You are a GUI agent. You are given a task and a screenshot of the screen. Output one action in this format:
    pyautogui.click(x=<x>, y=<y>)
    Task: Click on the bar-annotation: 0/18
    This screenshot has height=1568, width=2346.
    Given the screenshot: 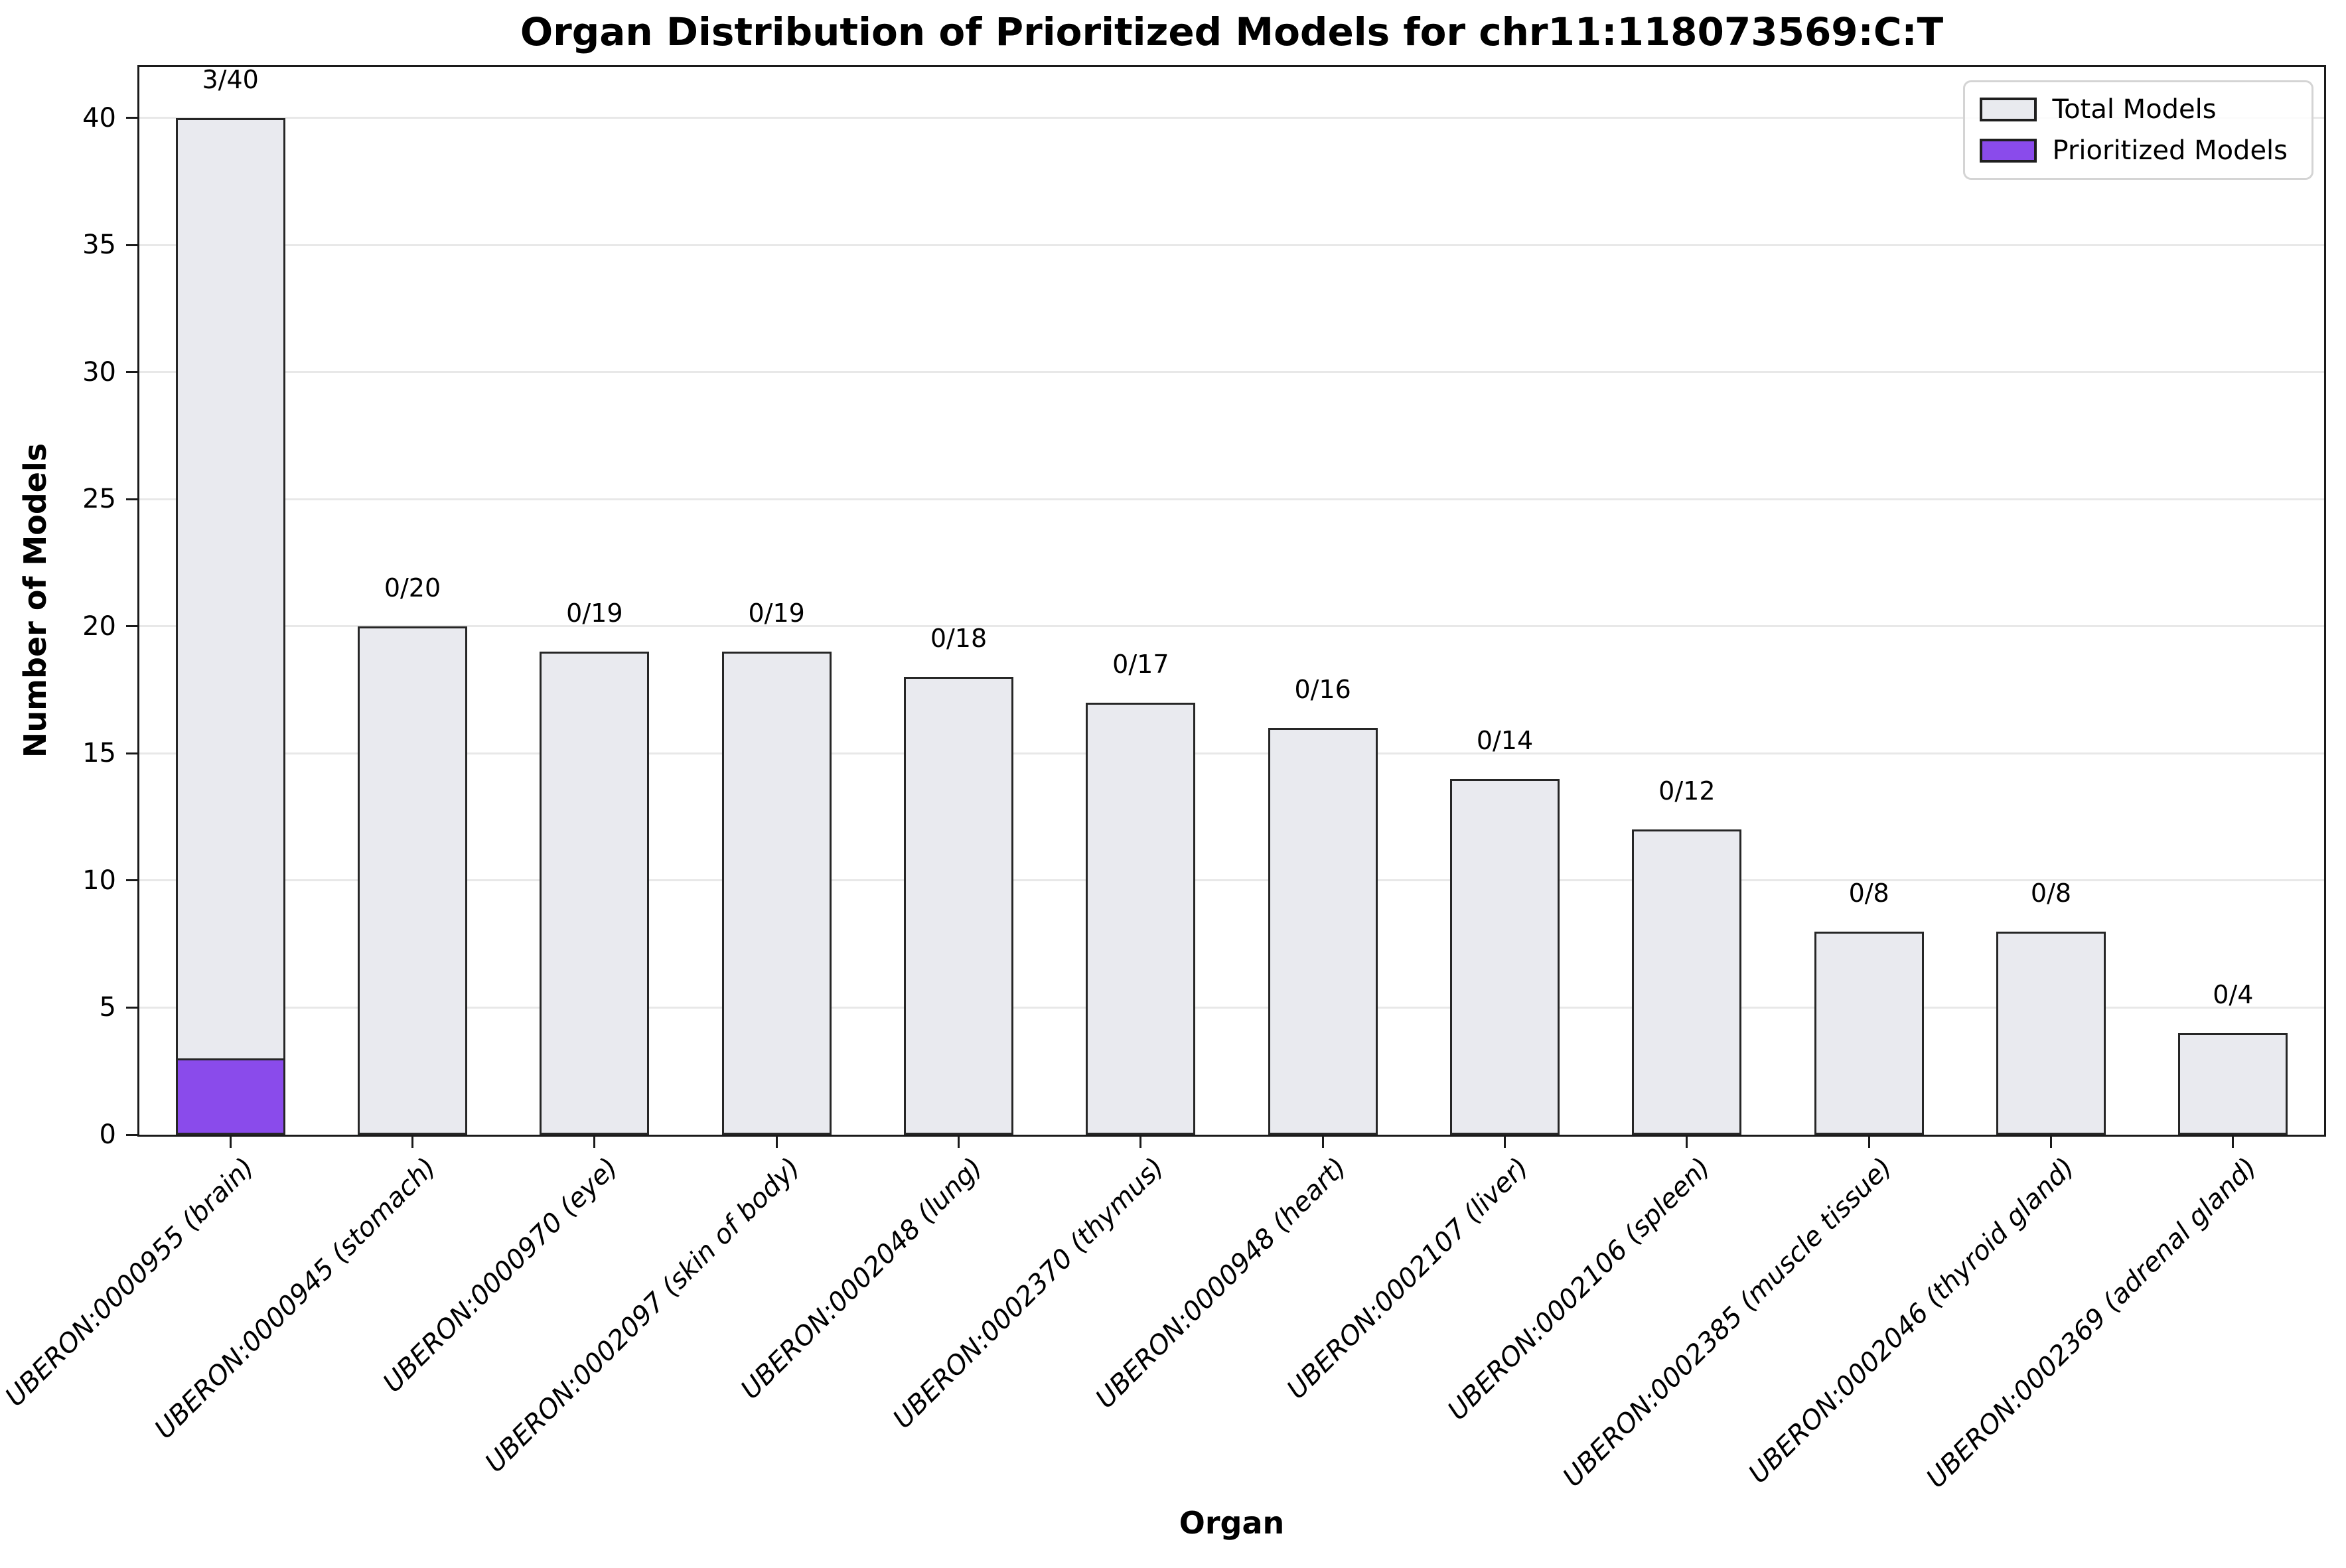 What is the action you would take?
    pyautogui.click(x=959, y=639)
    